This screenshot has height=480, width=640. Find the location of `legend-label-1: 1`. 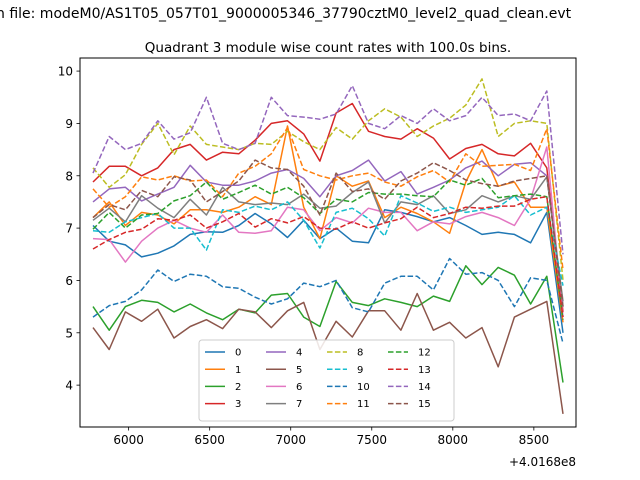

legend-label-1: 1 is located at coordinates (238, 370).